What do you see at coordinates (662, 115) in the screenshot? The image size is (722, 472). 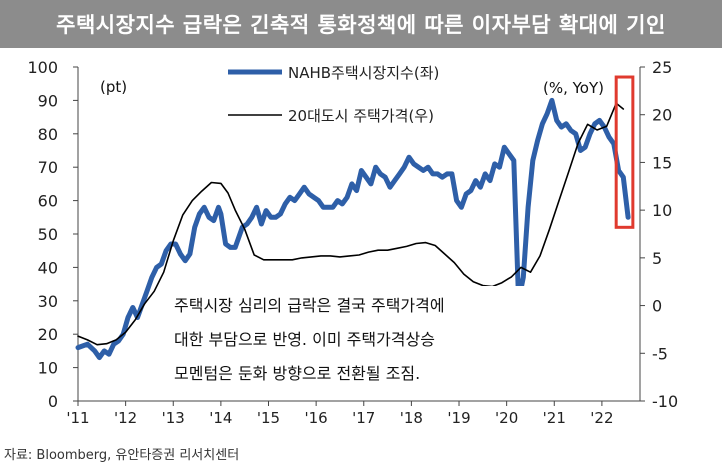 I see `right-tick-label: 20` at bounding box center [662, 115].